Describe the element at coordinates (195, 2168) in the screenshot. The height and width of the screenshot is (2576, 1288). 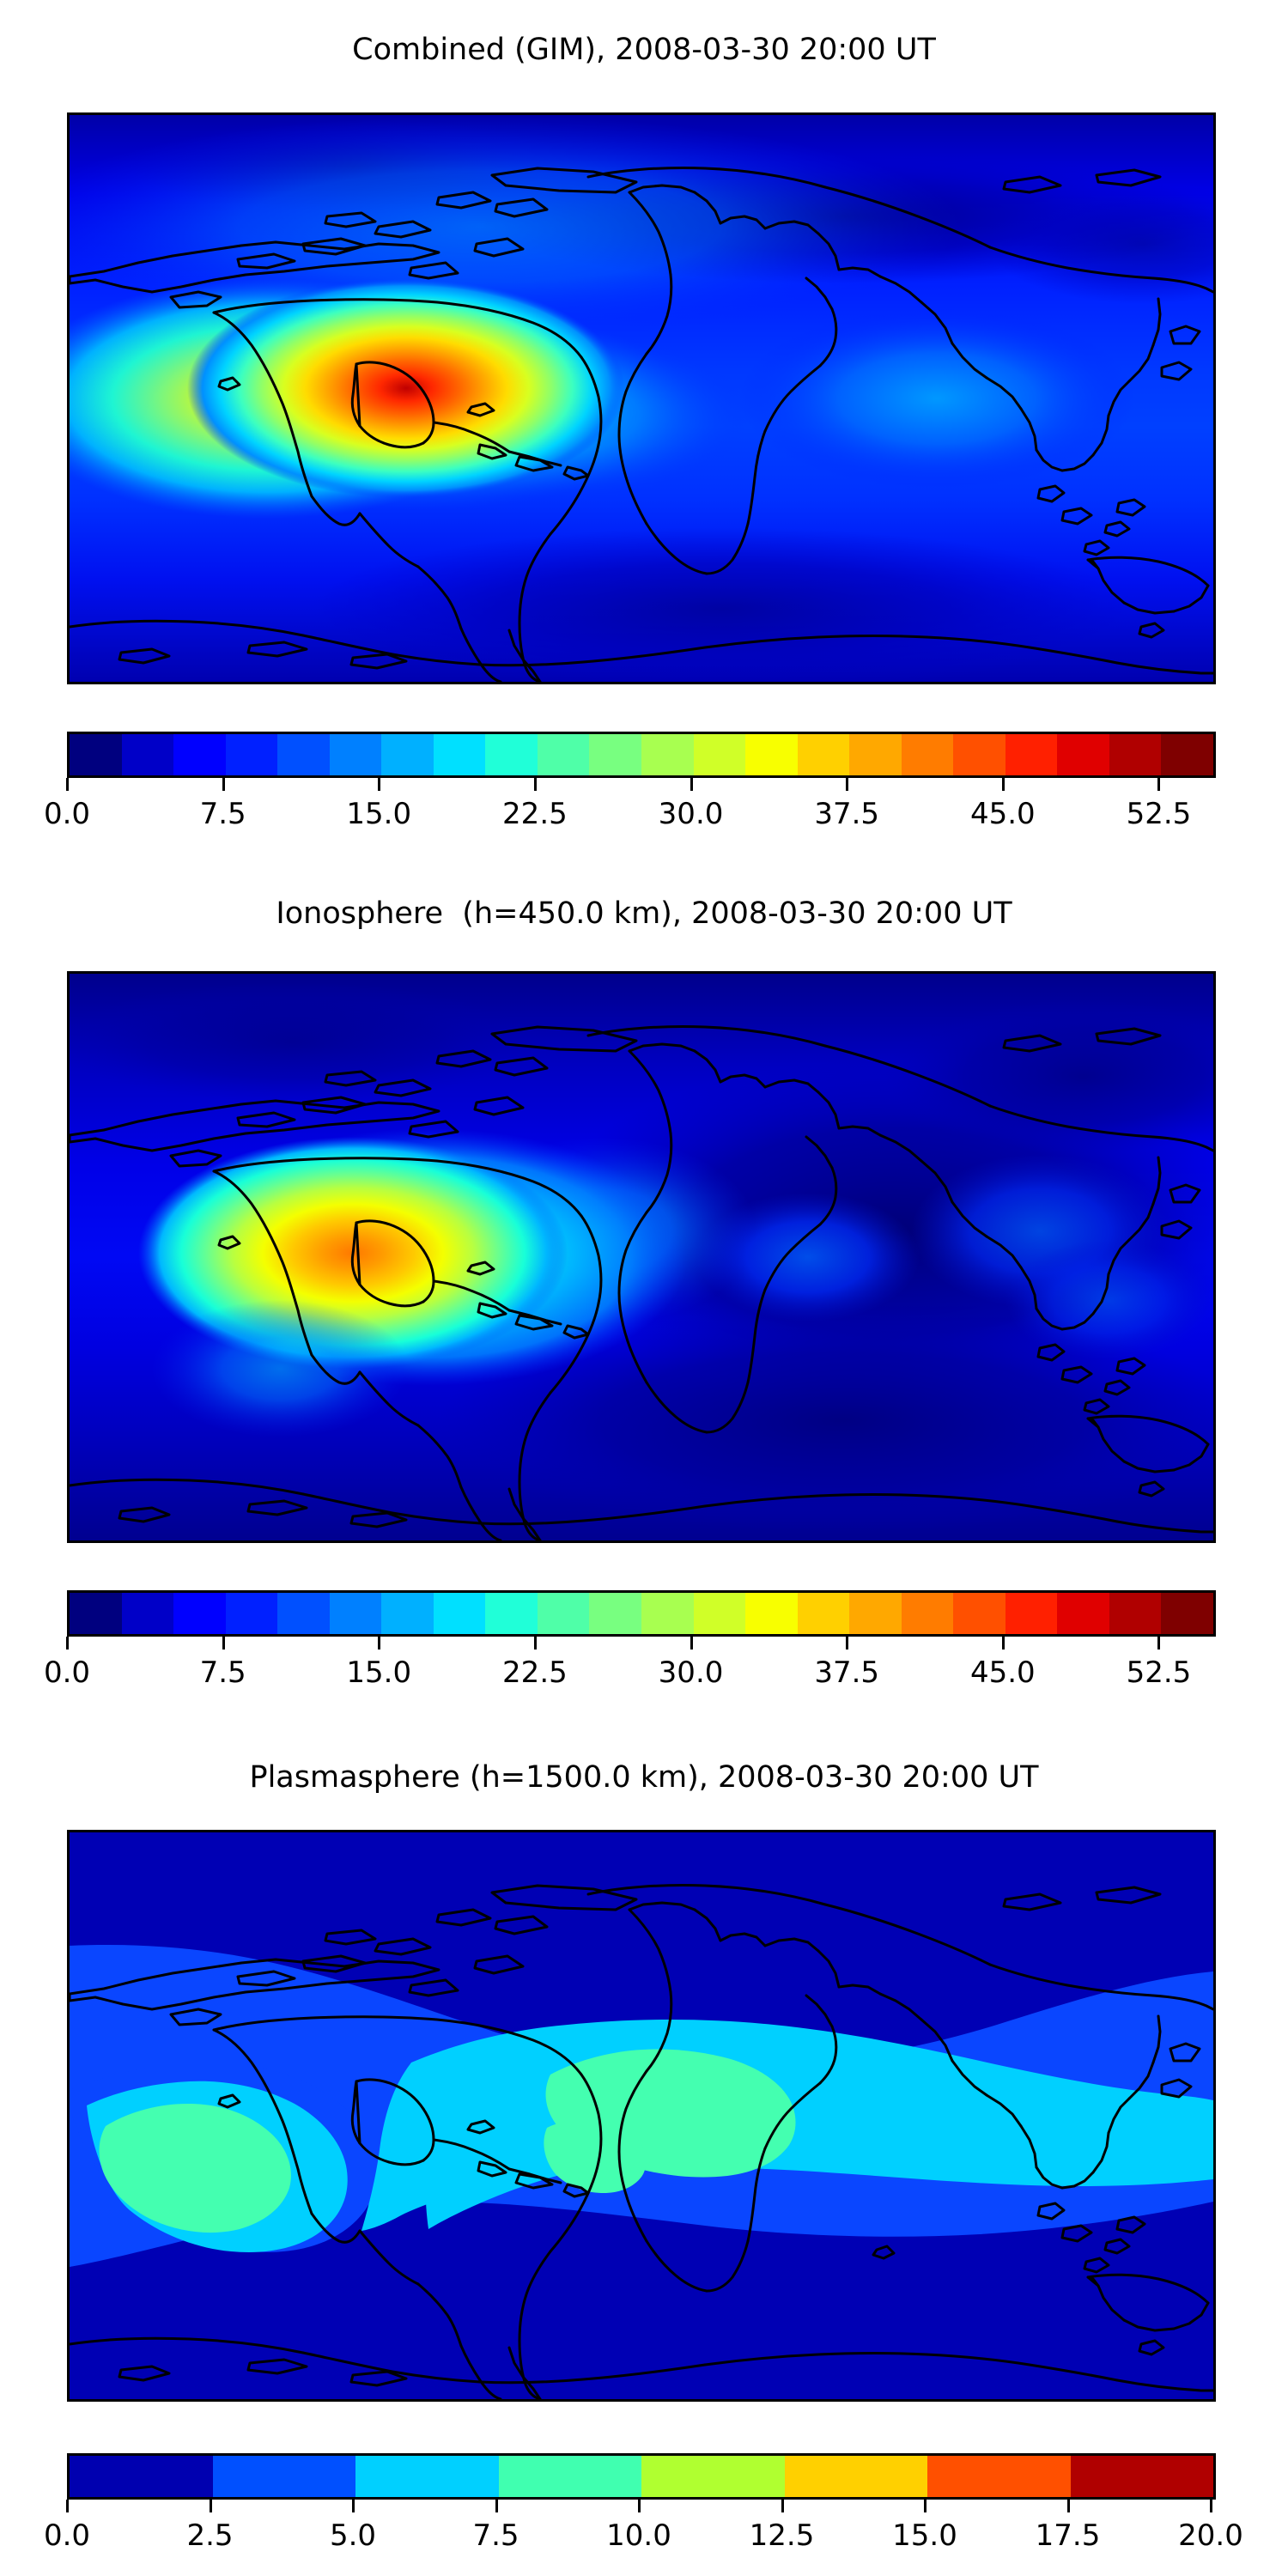
I see `contour-band-7.5-pacific` at that location.